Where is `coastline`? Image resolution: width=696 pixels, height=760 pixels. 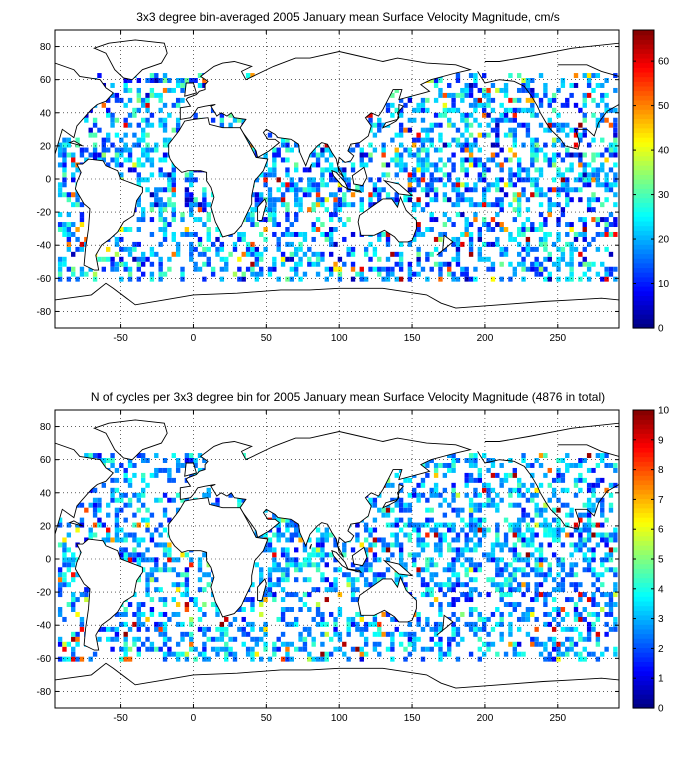 coastline is located at coordinates (262, 589).